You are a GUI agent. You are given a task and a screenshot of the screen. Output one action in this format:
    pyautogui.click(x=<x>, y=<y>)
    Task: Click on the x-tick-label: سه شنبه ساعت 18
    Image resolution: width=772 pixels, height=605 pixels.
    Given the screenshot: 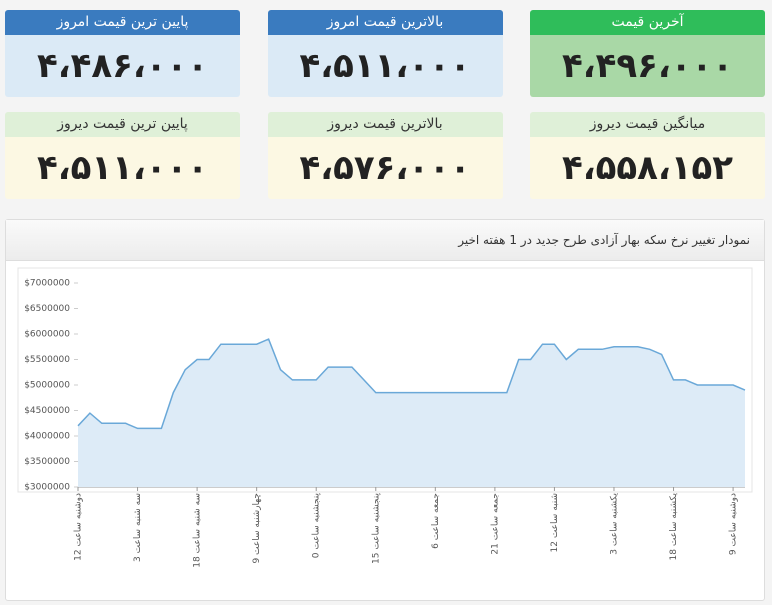 What is the action you would take?
    pyautogui.click(x=198, y=530)
    